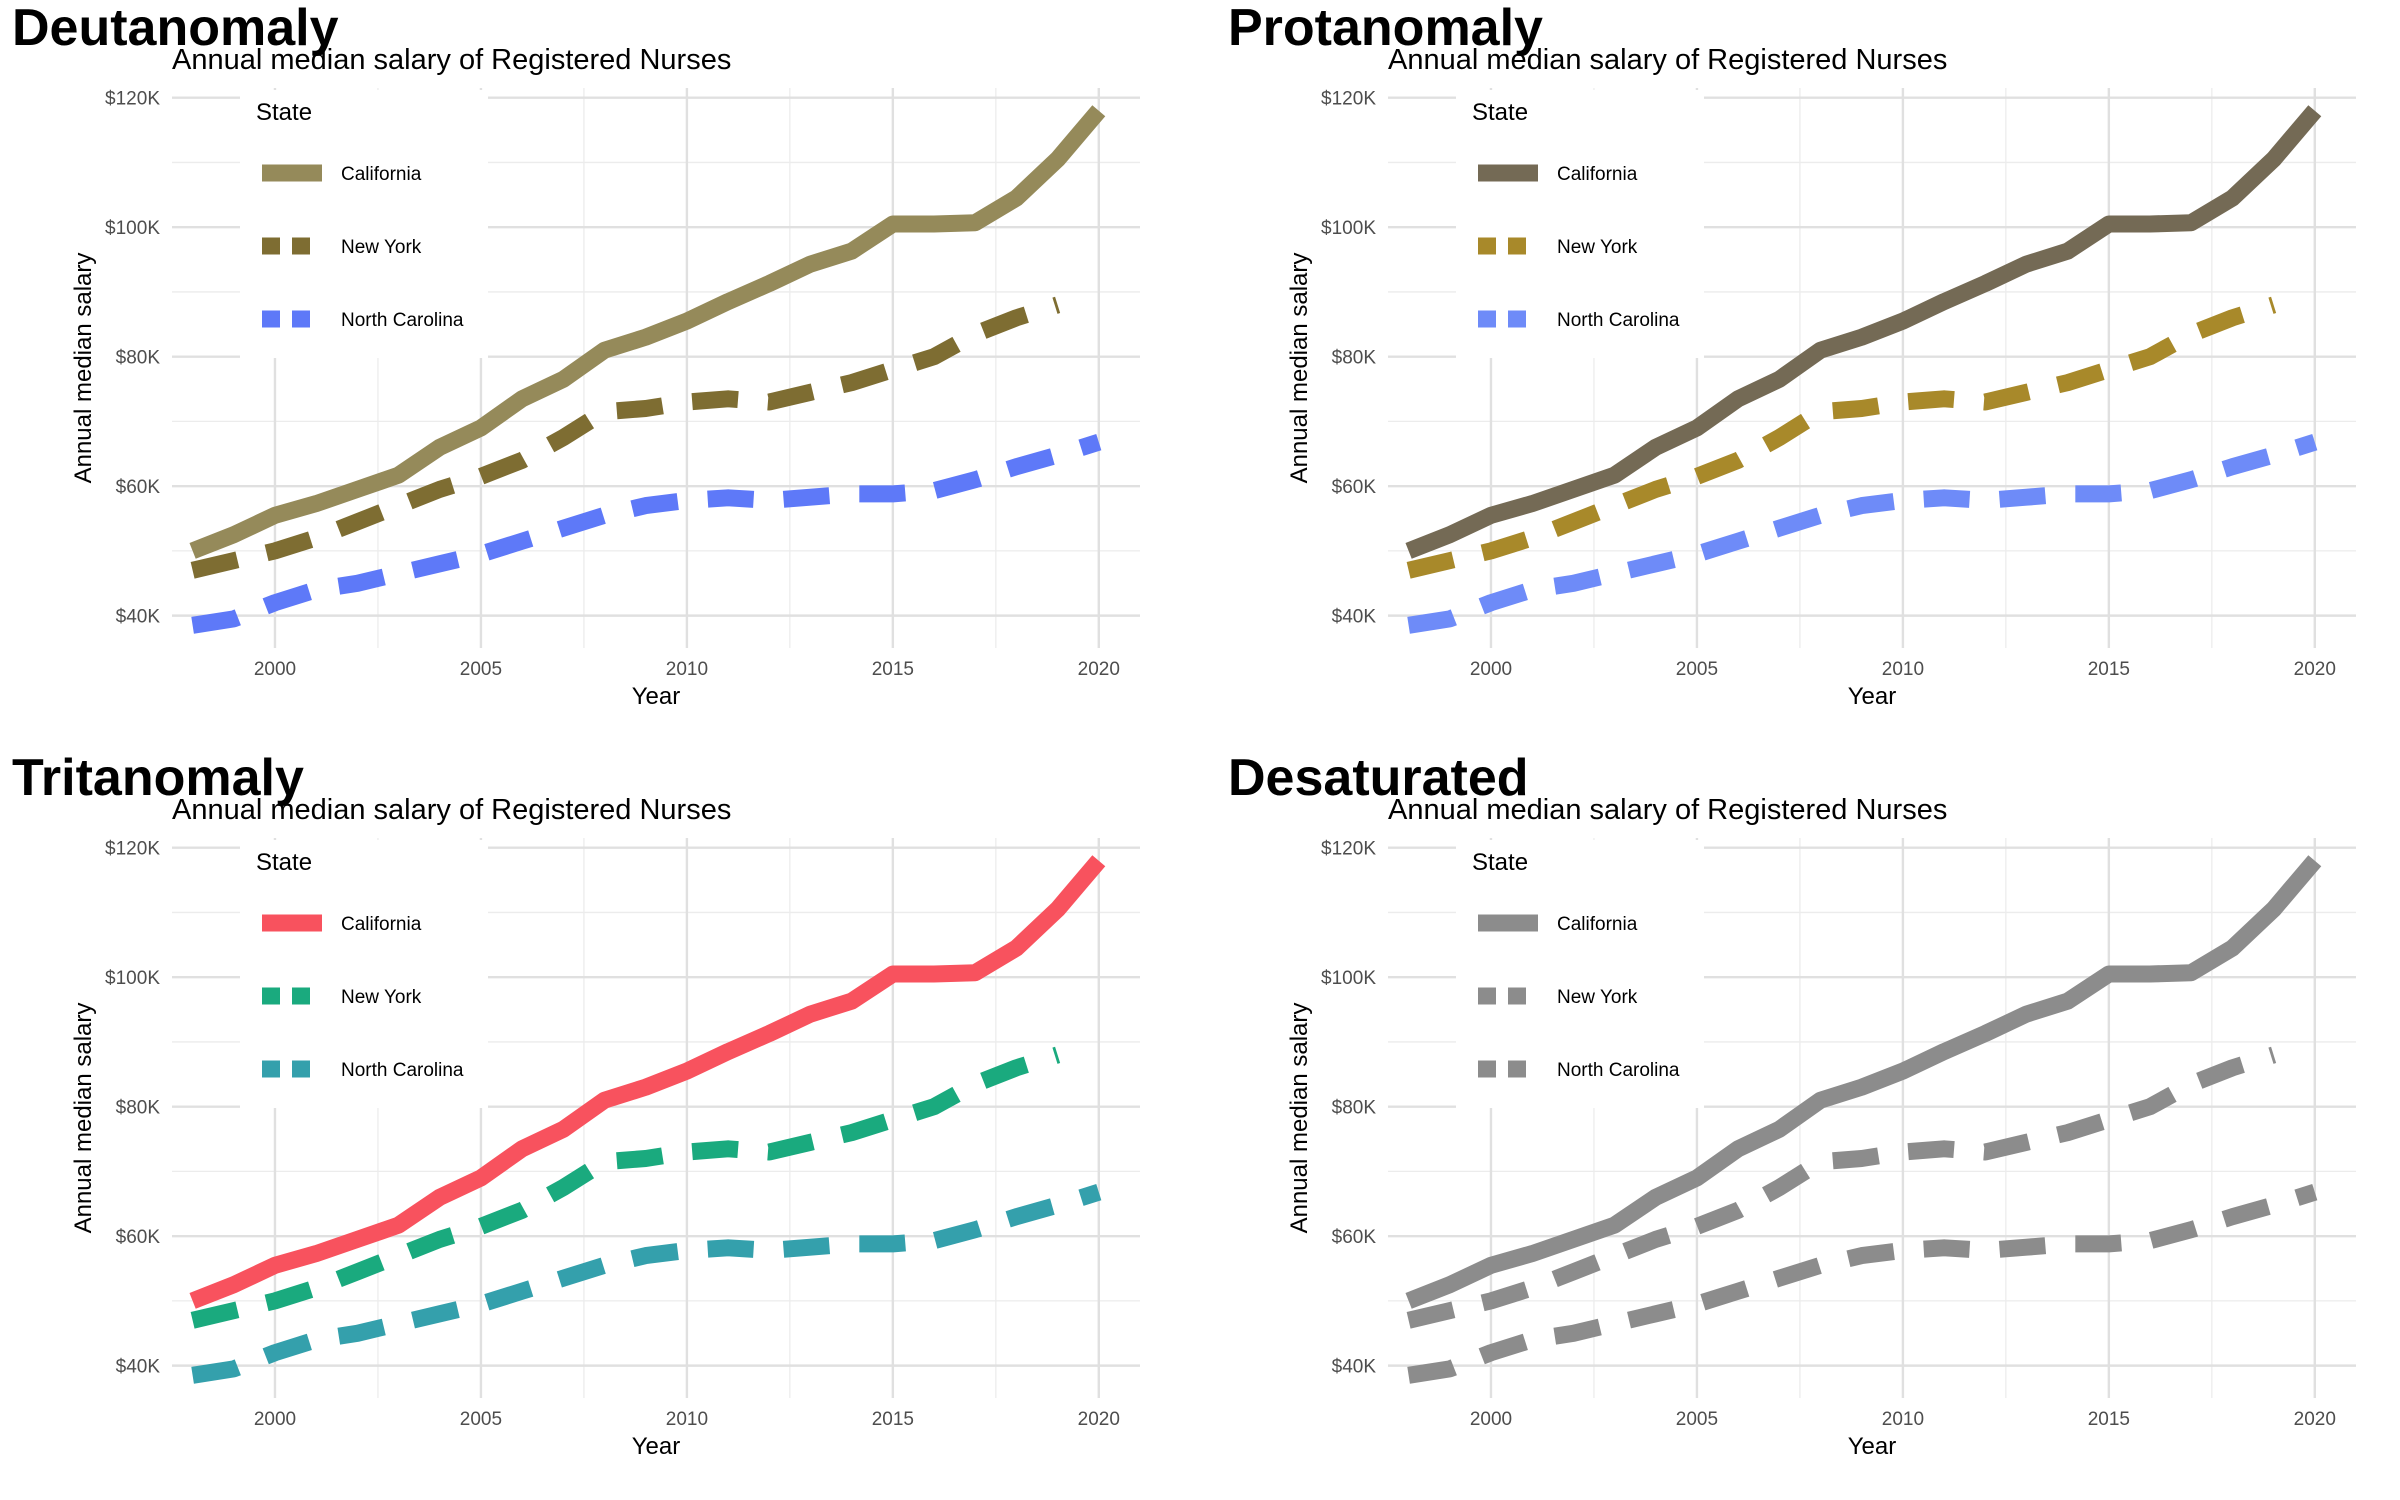 The height and width of the screenshot is (1500, 2400). What do you see at coordinates (1378, 778) in the screenshot?
I see `panel-title: Desaturated` at bounding box center [1378, 778].